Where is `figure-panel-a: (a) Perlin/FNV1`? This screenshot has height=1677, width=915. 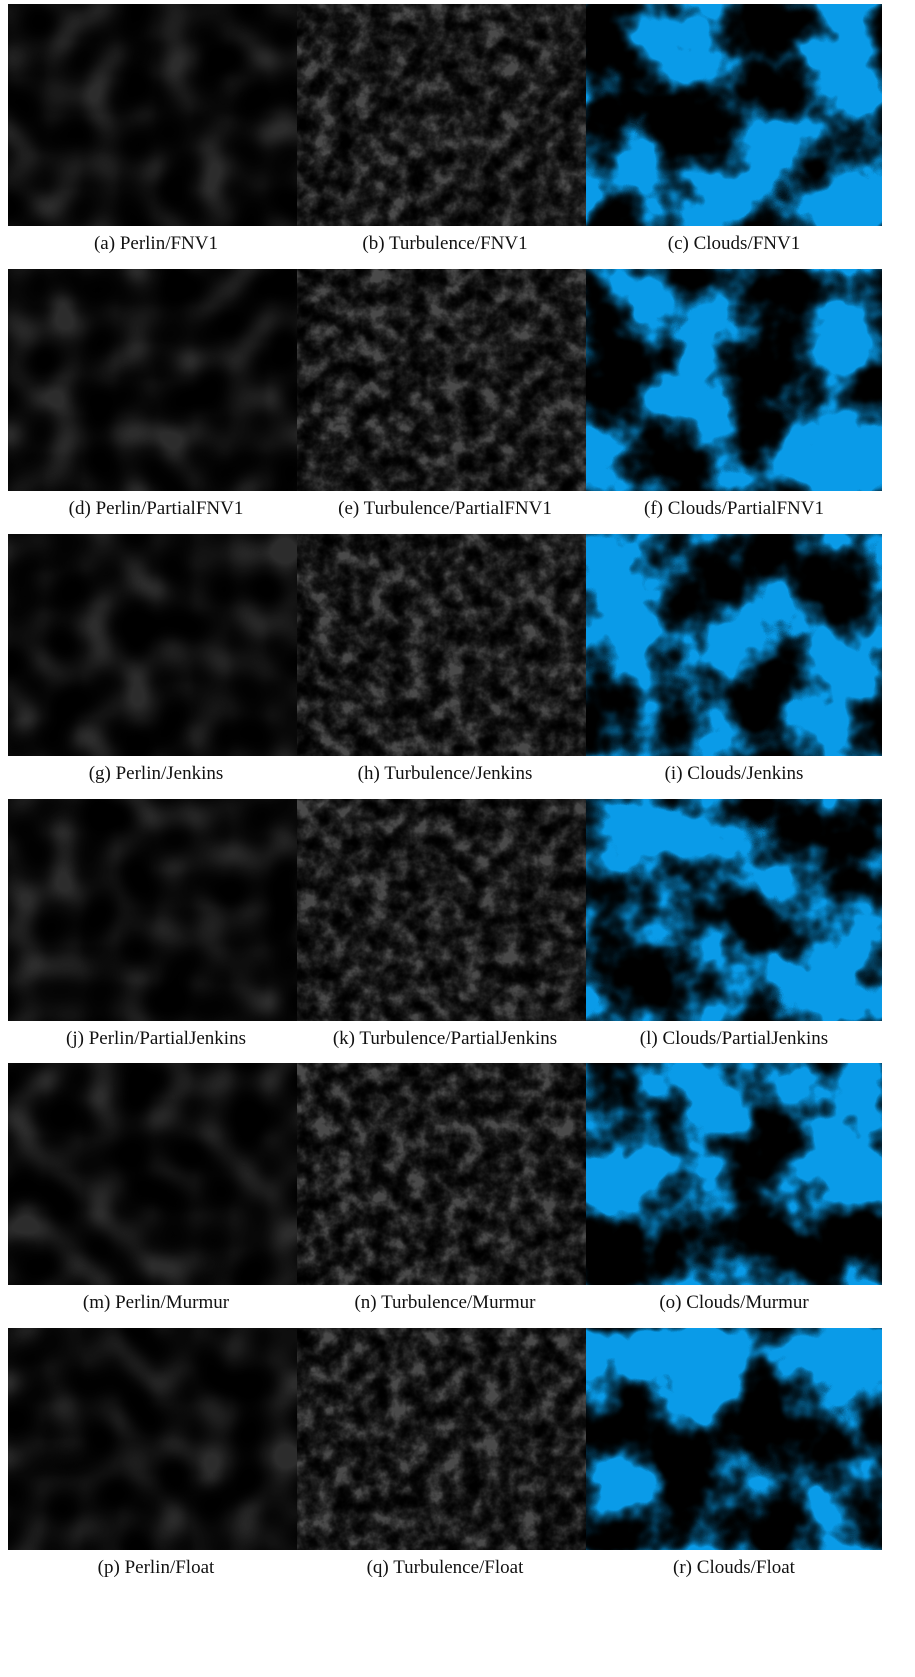
figure-panel-a: (a) Perlin/FNV1 is located at coordinates (156, 129).